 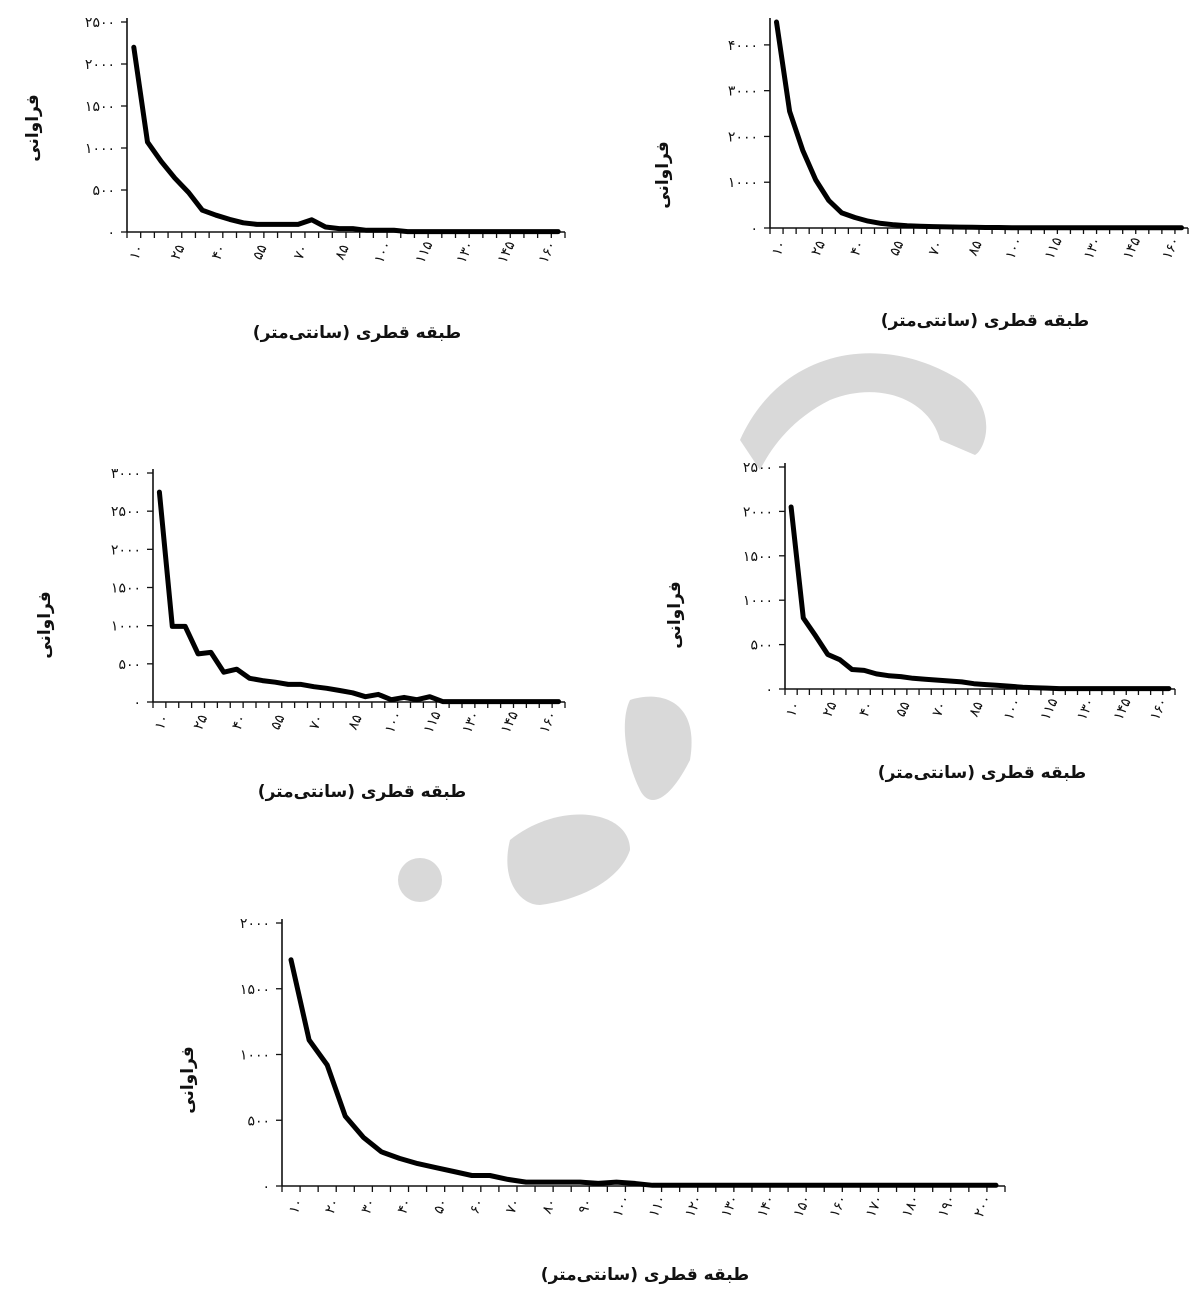 I want to click on x-tick-label: ۱۹۰, so click(x=947, y=1206).